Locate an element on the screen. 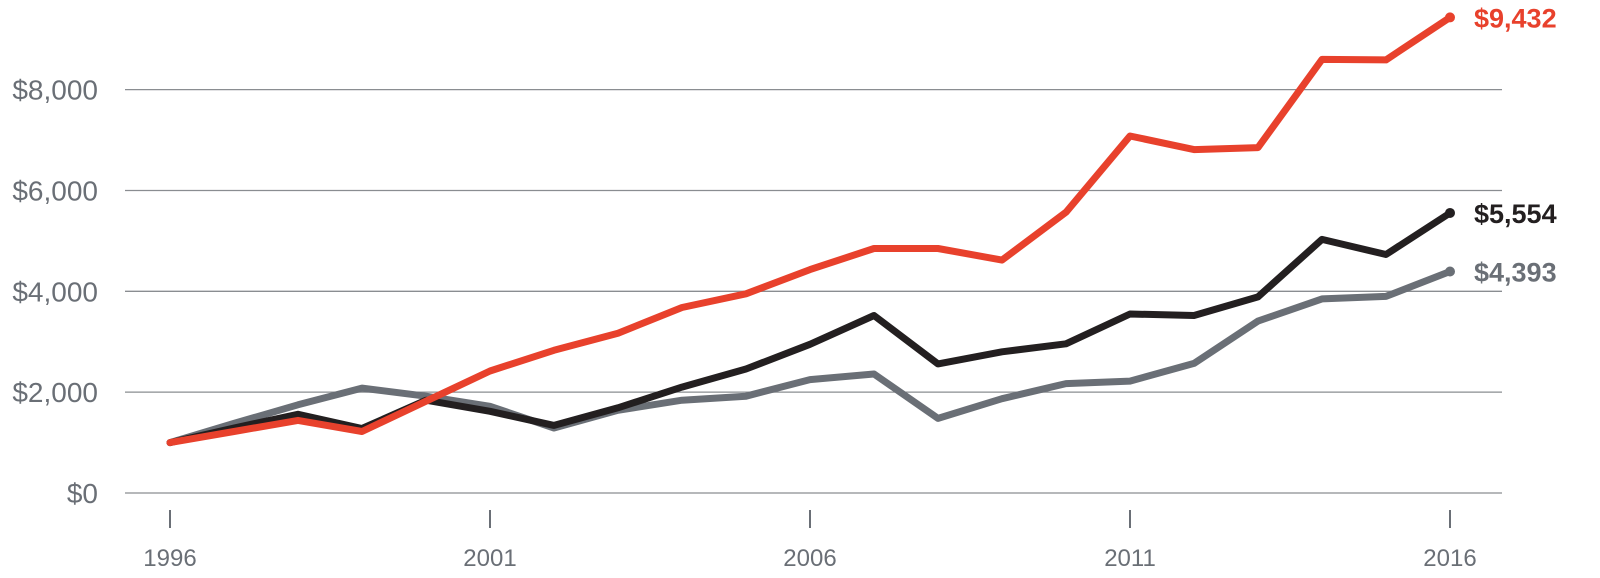  series-end-label-2: $9,432 is located at coordinates (1515, 18).